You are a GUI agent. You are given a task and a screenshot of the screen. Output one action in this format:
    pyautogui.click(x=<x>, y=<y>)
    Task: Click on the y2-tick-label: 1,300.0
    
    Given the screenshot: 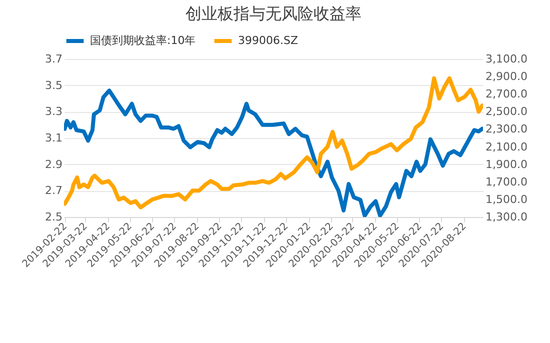 What is the action you would take?
    pyautogui.click(x=507, y=217)
    